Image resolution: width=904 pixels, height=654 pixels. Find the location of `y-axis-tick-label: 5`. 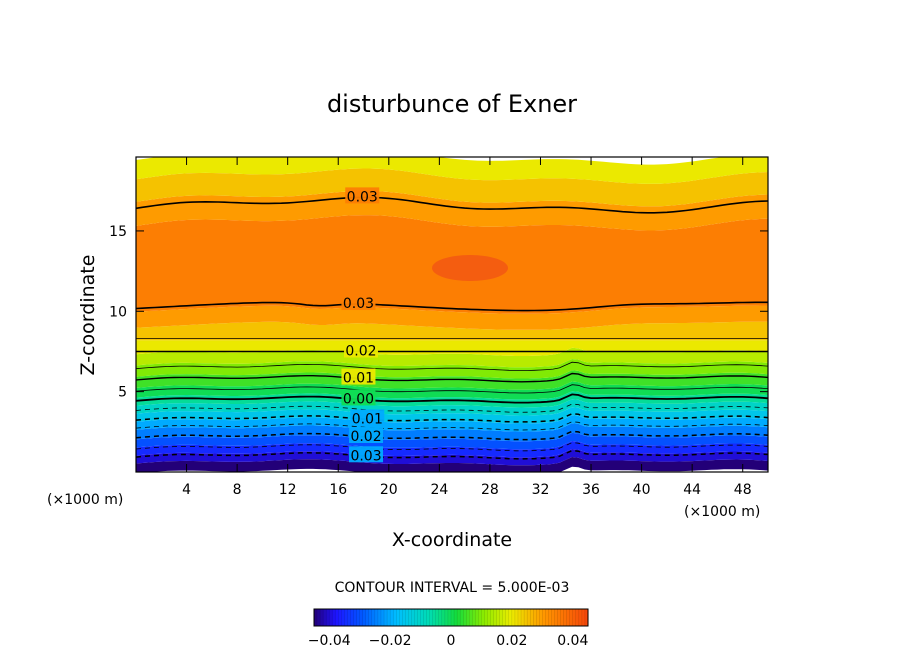

y-axis-tick-label: 5 is located at coordinates (122, 393).